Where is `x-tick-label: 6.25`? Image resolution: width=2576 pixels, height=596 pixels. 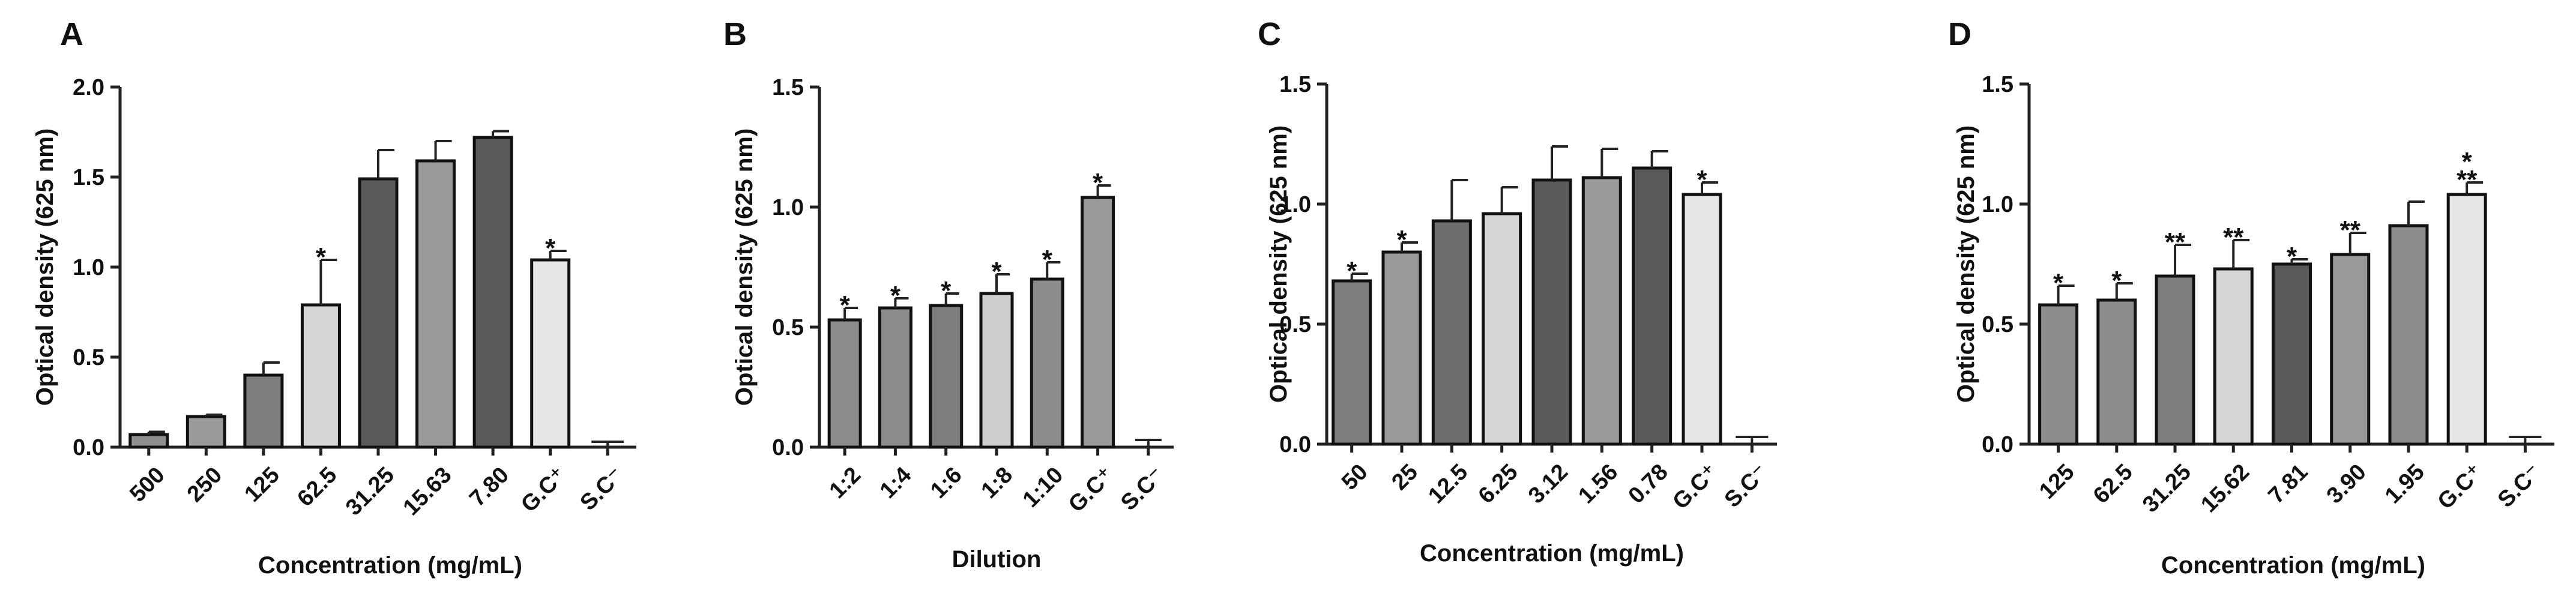
x-tick-label: 6.25 is located at coordinates (1498, 483).